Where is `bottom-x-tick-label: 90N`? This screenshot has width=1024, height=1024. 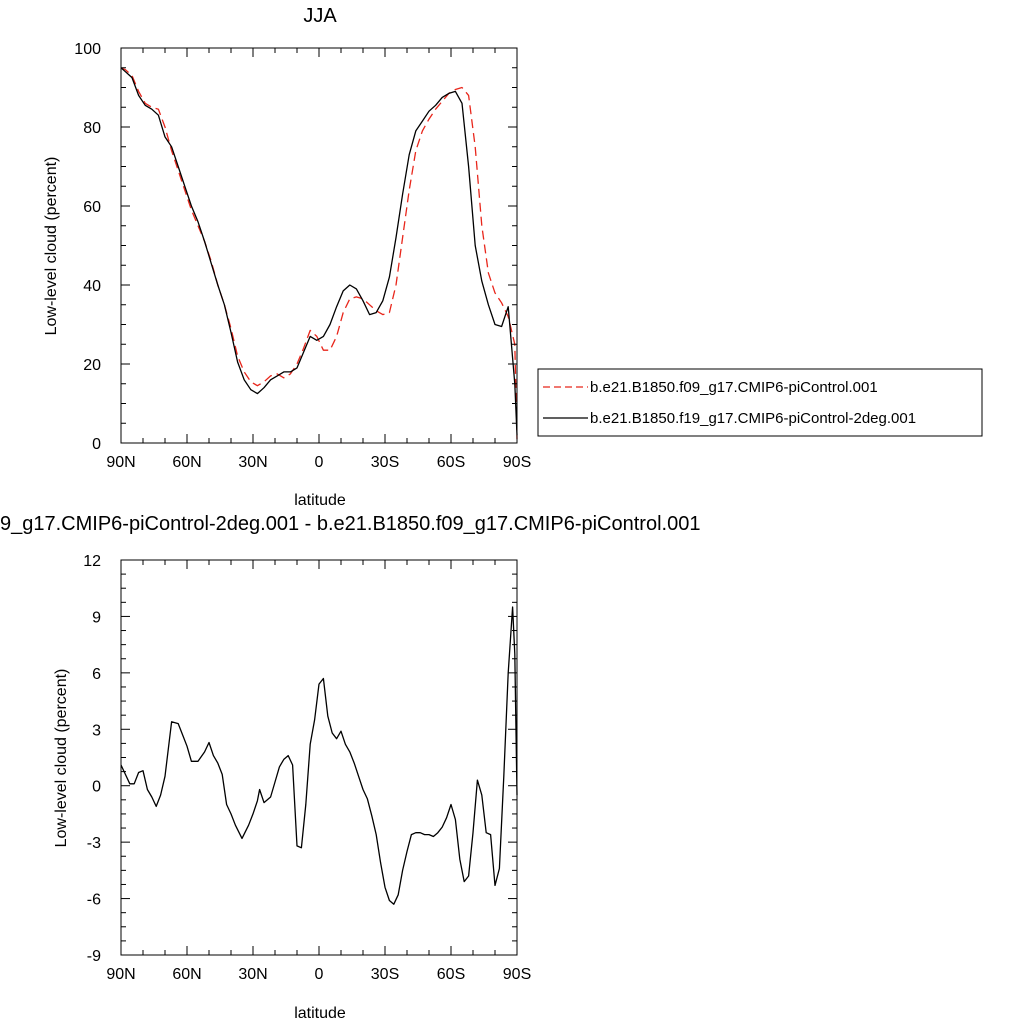 bottom-x-tick-label: 90N is located at coordinates (120, 974).